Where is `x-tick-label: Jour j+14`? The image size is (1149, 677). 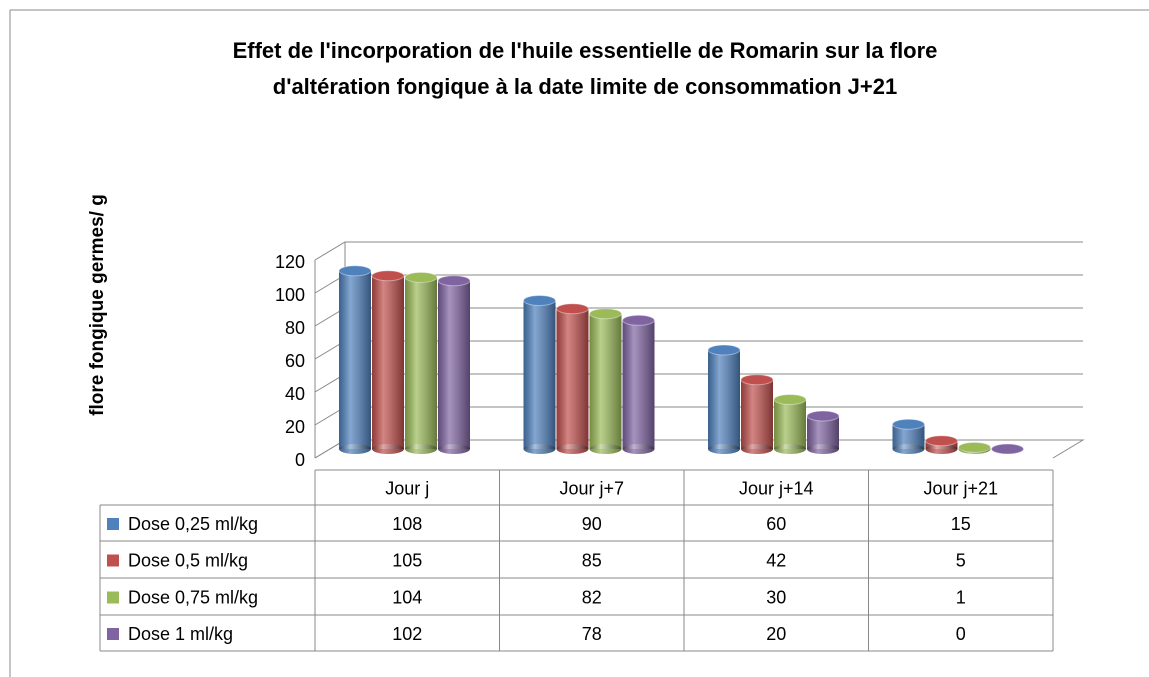
x-tick-label: Jour j+14 is located at coordinates (776, 488).